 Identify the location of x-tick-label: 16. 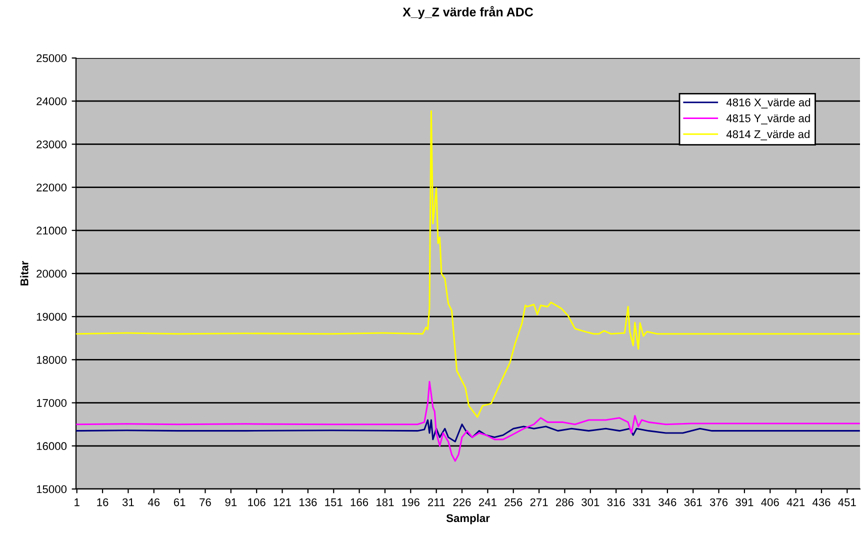
(102, 502).